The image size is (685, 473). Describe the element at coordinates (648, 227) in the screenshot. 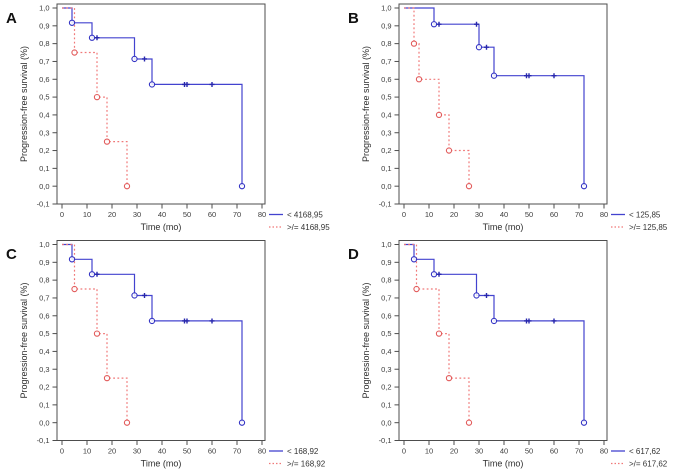

I see `legend-label-above-cutoff: >/= 125,85` at that location.